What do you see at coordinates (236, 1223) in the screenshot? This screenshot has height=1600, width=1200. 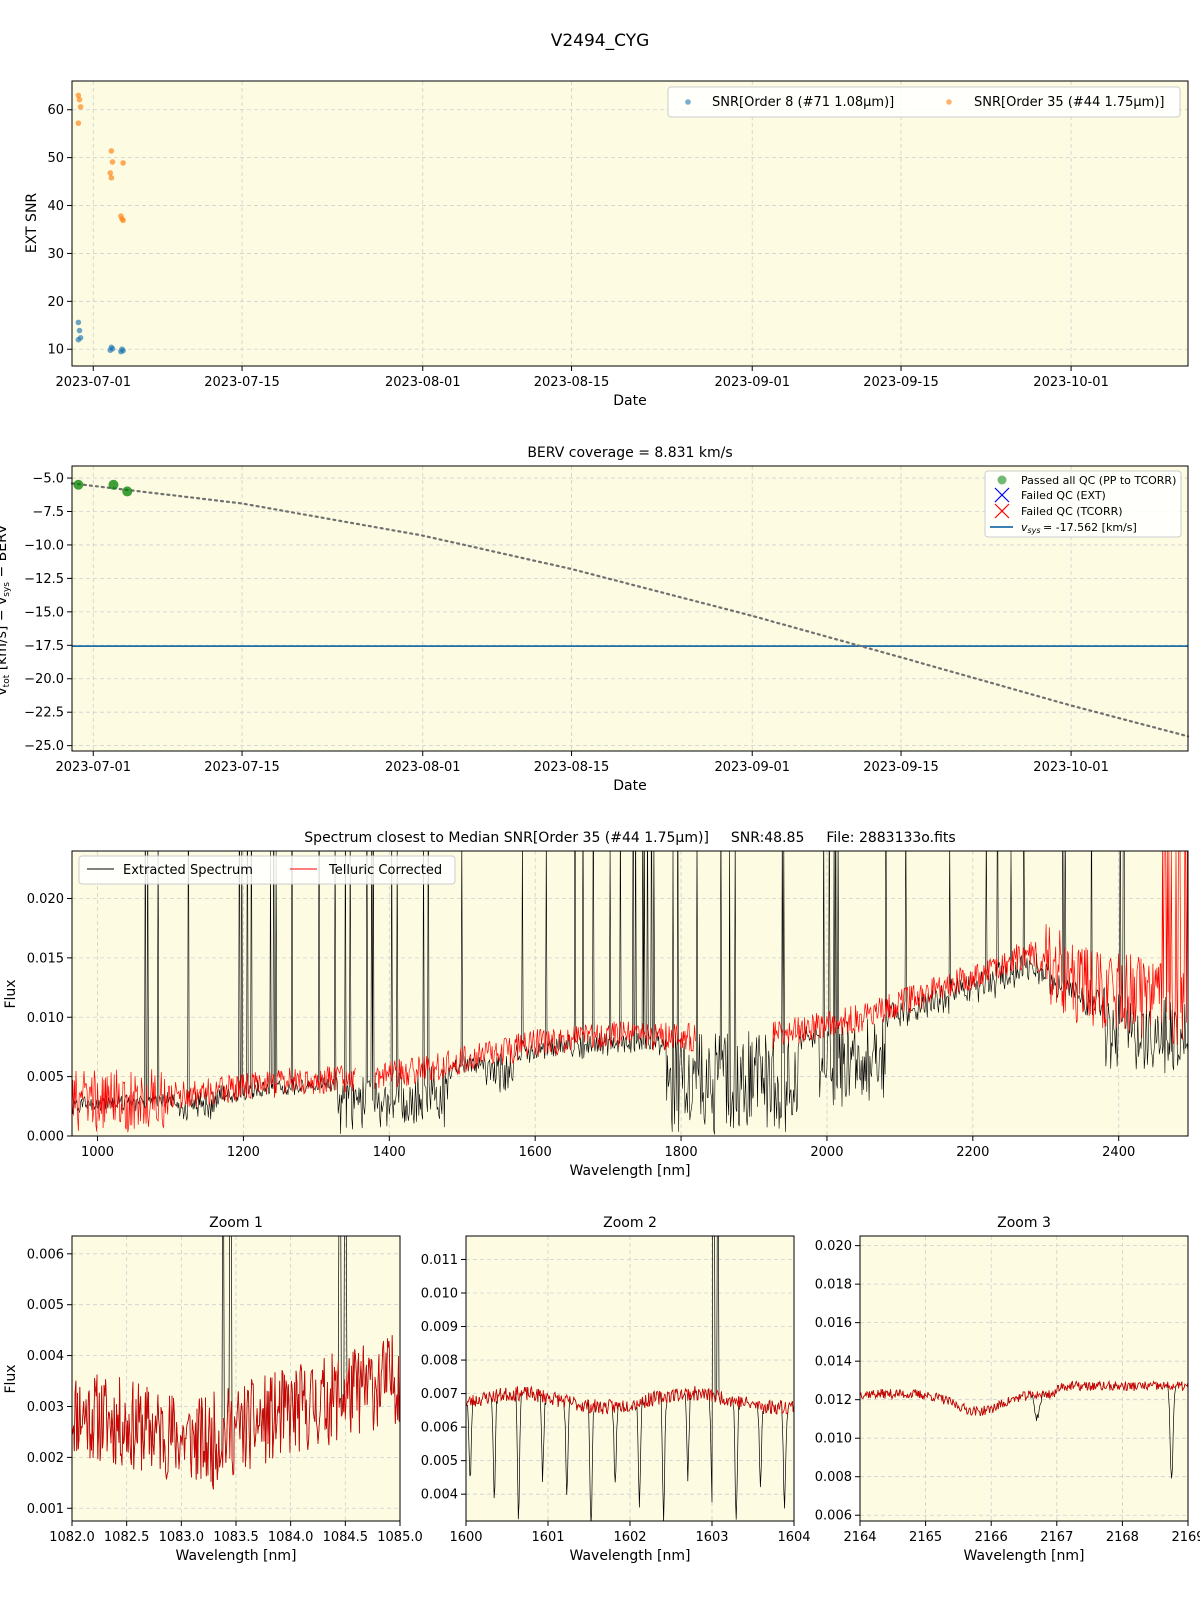 I see `zoom1-title: Zoom 1` at bounding box center [236, 1223].